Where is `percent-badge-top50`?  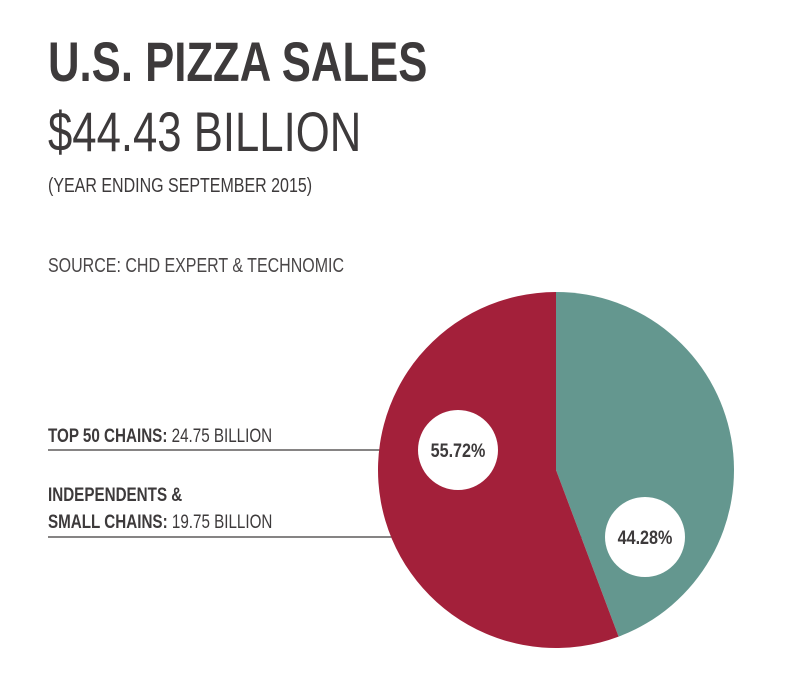
percent-badge-top50 is located at coordinates (458, 450).